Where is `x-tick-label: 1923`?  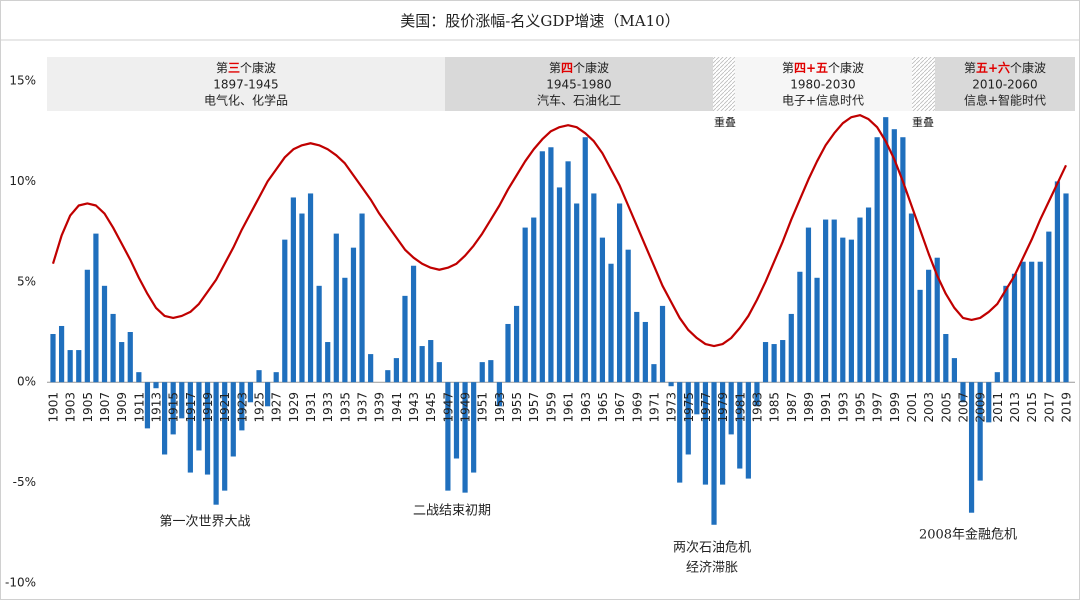
x-tick-label: 1923 is located at coordinates (242, 407).